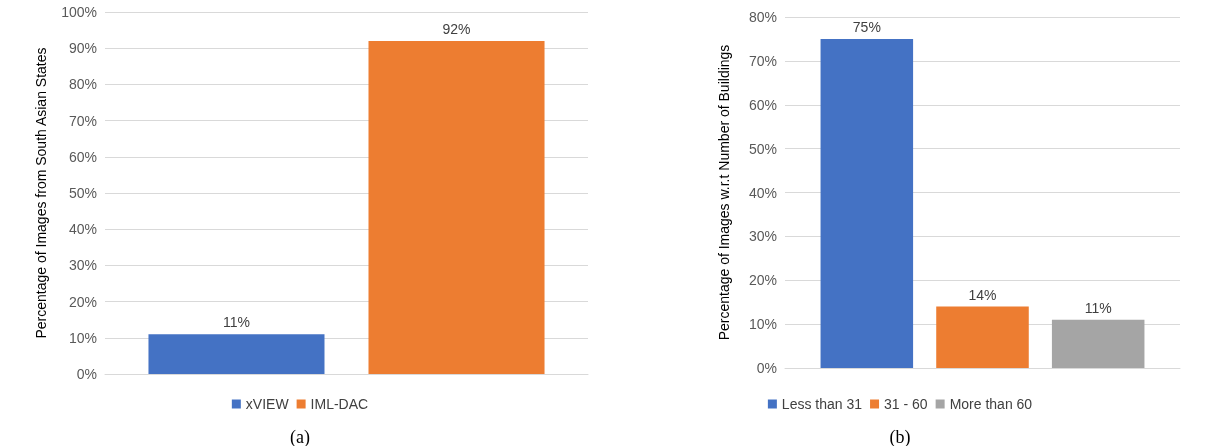 This screenshot has height=448, width=1208. I want to click on y-axis-title: Percentage of Images w.r.t Number of Buildings, so click(724, 192).